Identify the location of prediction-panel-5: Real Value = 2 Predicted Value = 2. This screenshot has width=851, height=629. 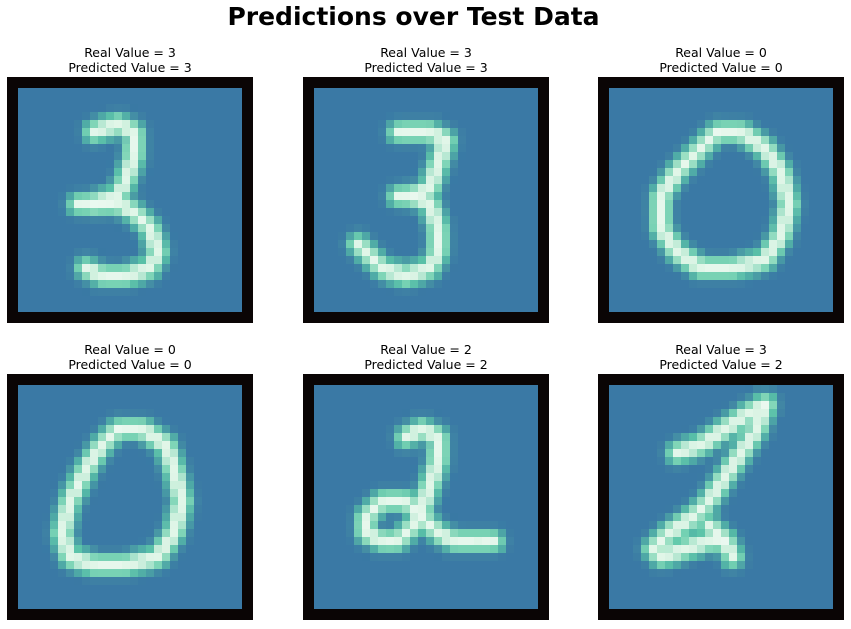
(426, 481).